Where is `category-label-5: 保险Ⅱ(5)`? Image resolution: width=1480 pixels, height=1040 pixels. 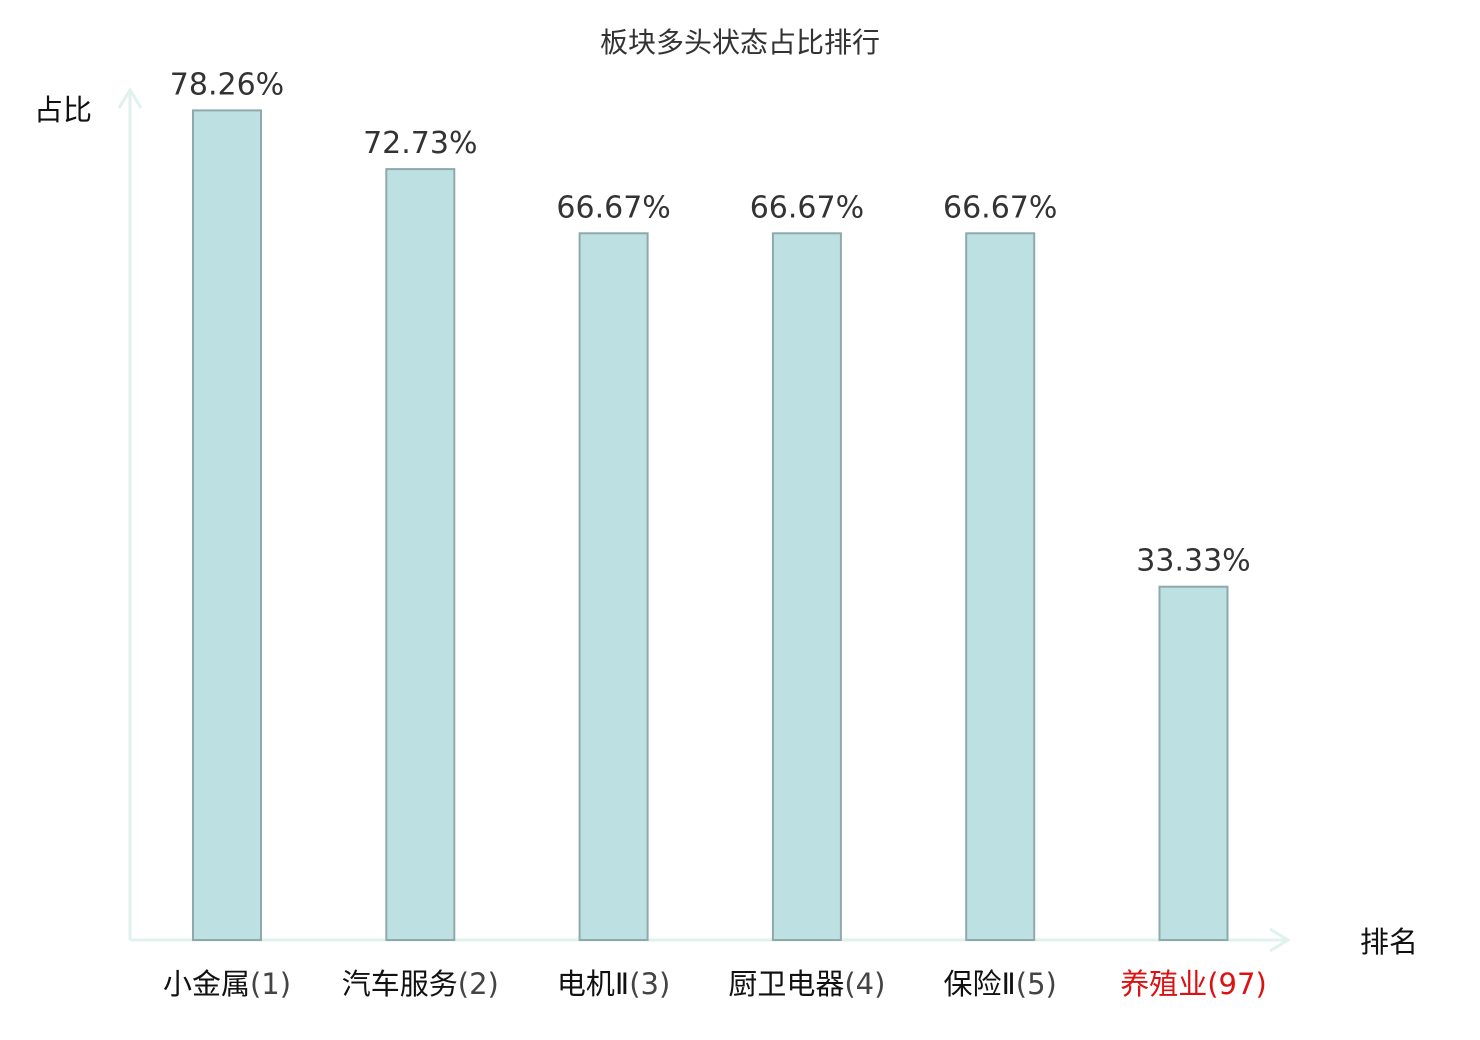 category-label-5: 保险Ⅱ(5) is located at coordinates (1000, 984).